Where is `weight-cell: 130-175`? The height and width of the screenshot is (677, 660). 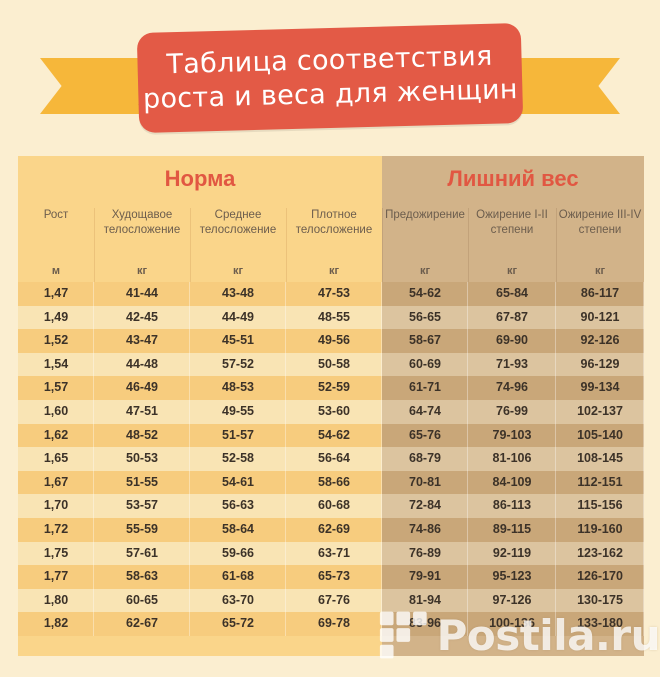 weight-cell: 130-175 is located at coordinates (600, 599).